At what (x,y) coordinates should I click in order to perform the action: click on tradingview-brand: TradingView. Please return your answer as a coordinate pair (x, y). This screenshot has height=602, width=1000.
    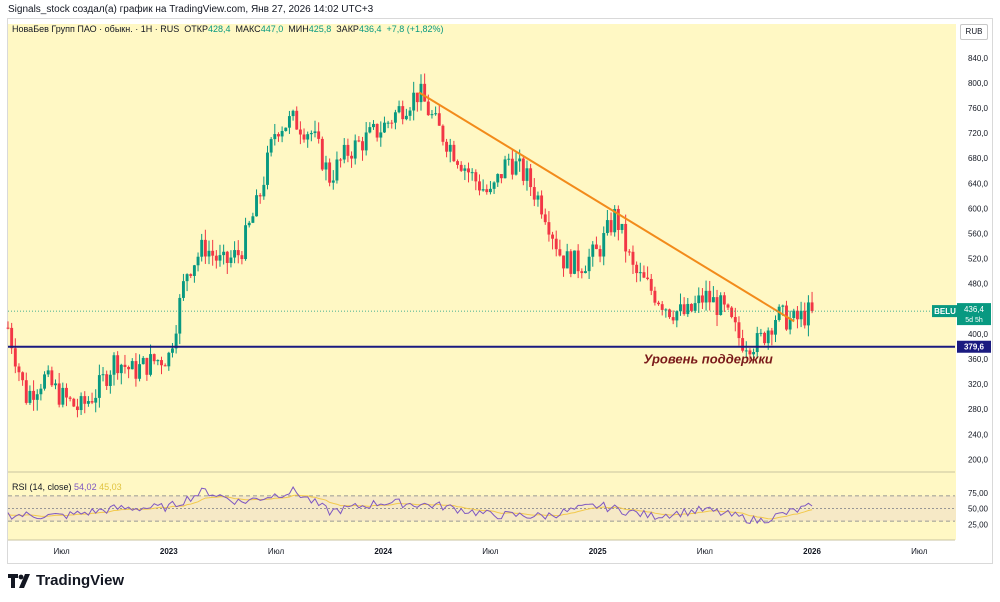
    Looking at the image, I should click on (80, 580).